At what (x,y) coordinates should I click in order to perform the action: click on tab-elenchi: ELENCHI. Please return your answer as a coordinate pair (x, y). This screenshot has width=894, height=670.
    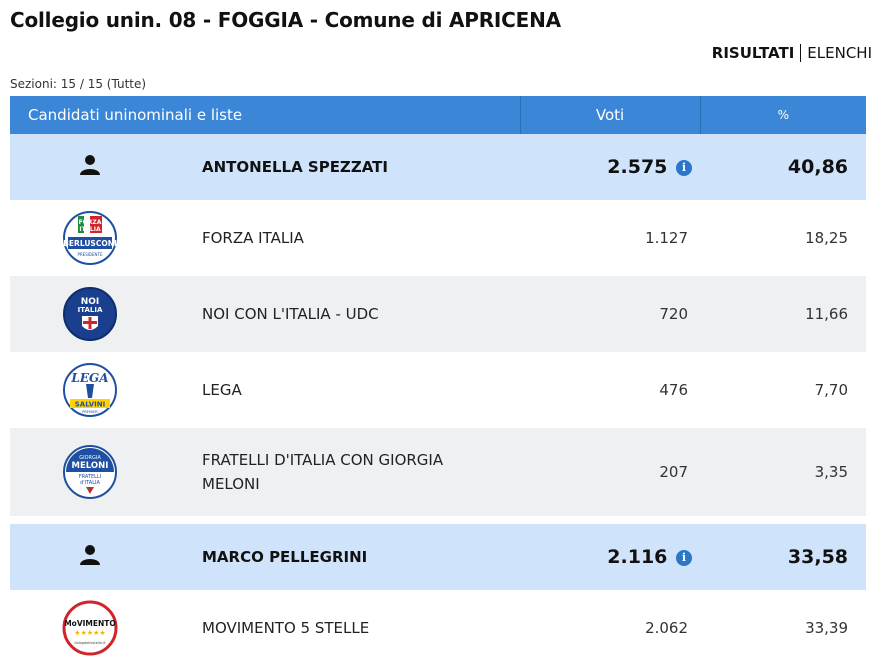
    Looking at the image, I should click on (839, 53).